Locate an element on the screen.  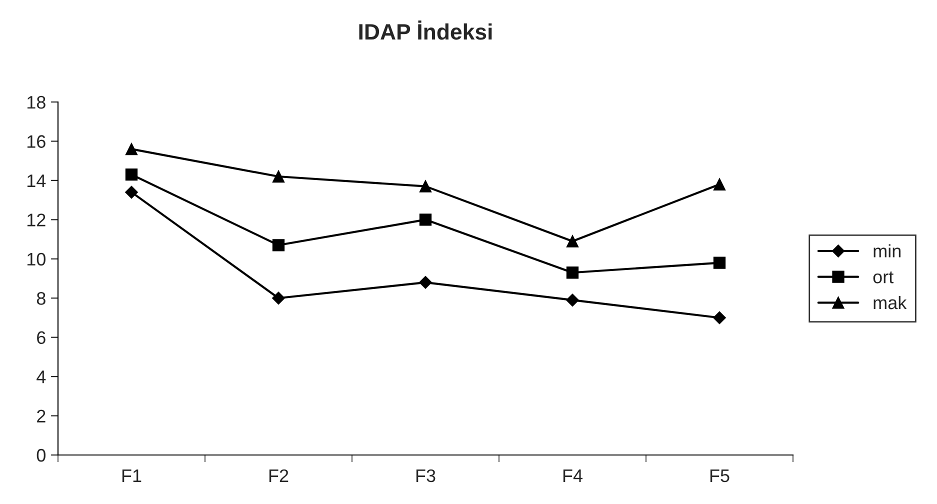
legend-label: ort is located at coordinates (883, 277).